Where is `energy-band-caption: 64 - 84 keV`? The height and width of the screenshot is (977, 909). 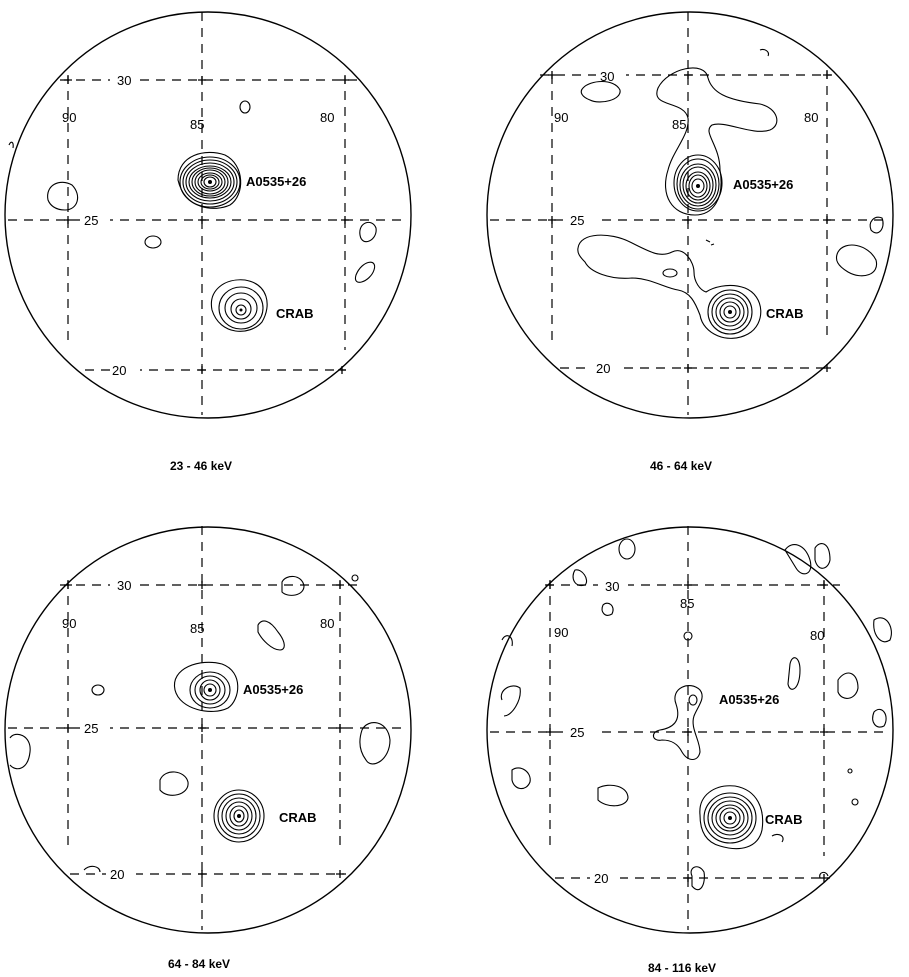 energy-band-caption: 64 - 84 keV is located at coordinates (199, 964).